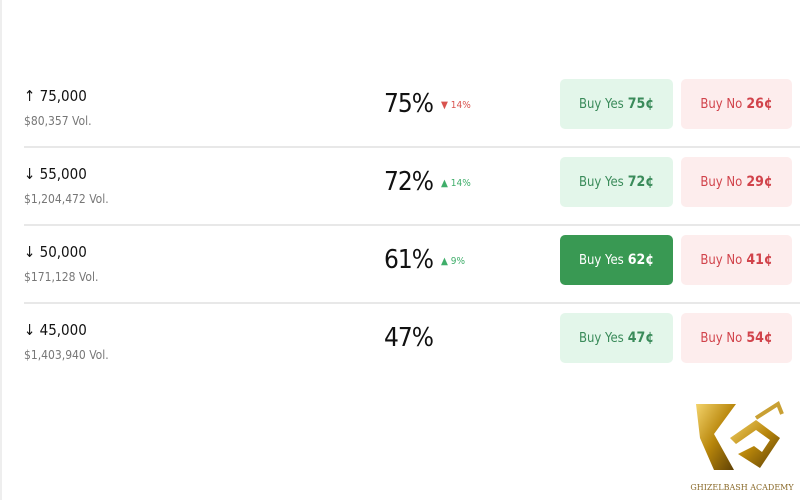  Describe the element at coordinates (409, 104) in the screenshot. I see `chance-percent: 75%` at that location.